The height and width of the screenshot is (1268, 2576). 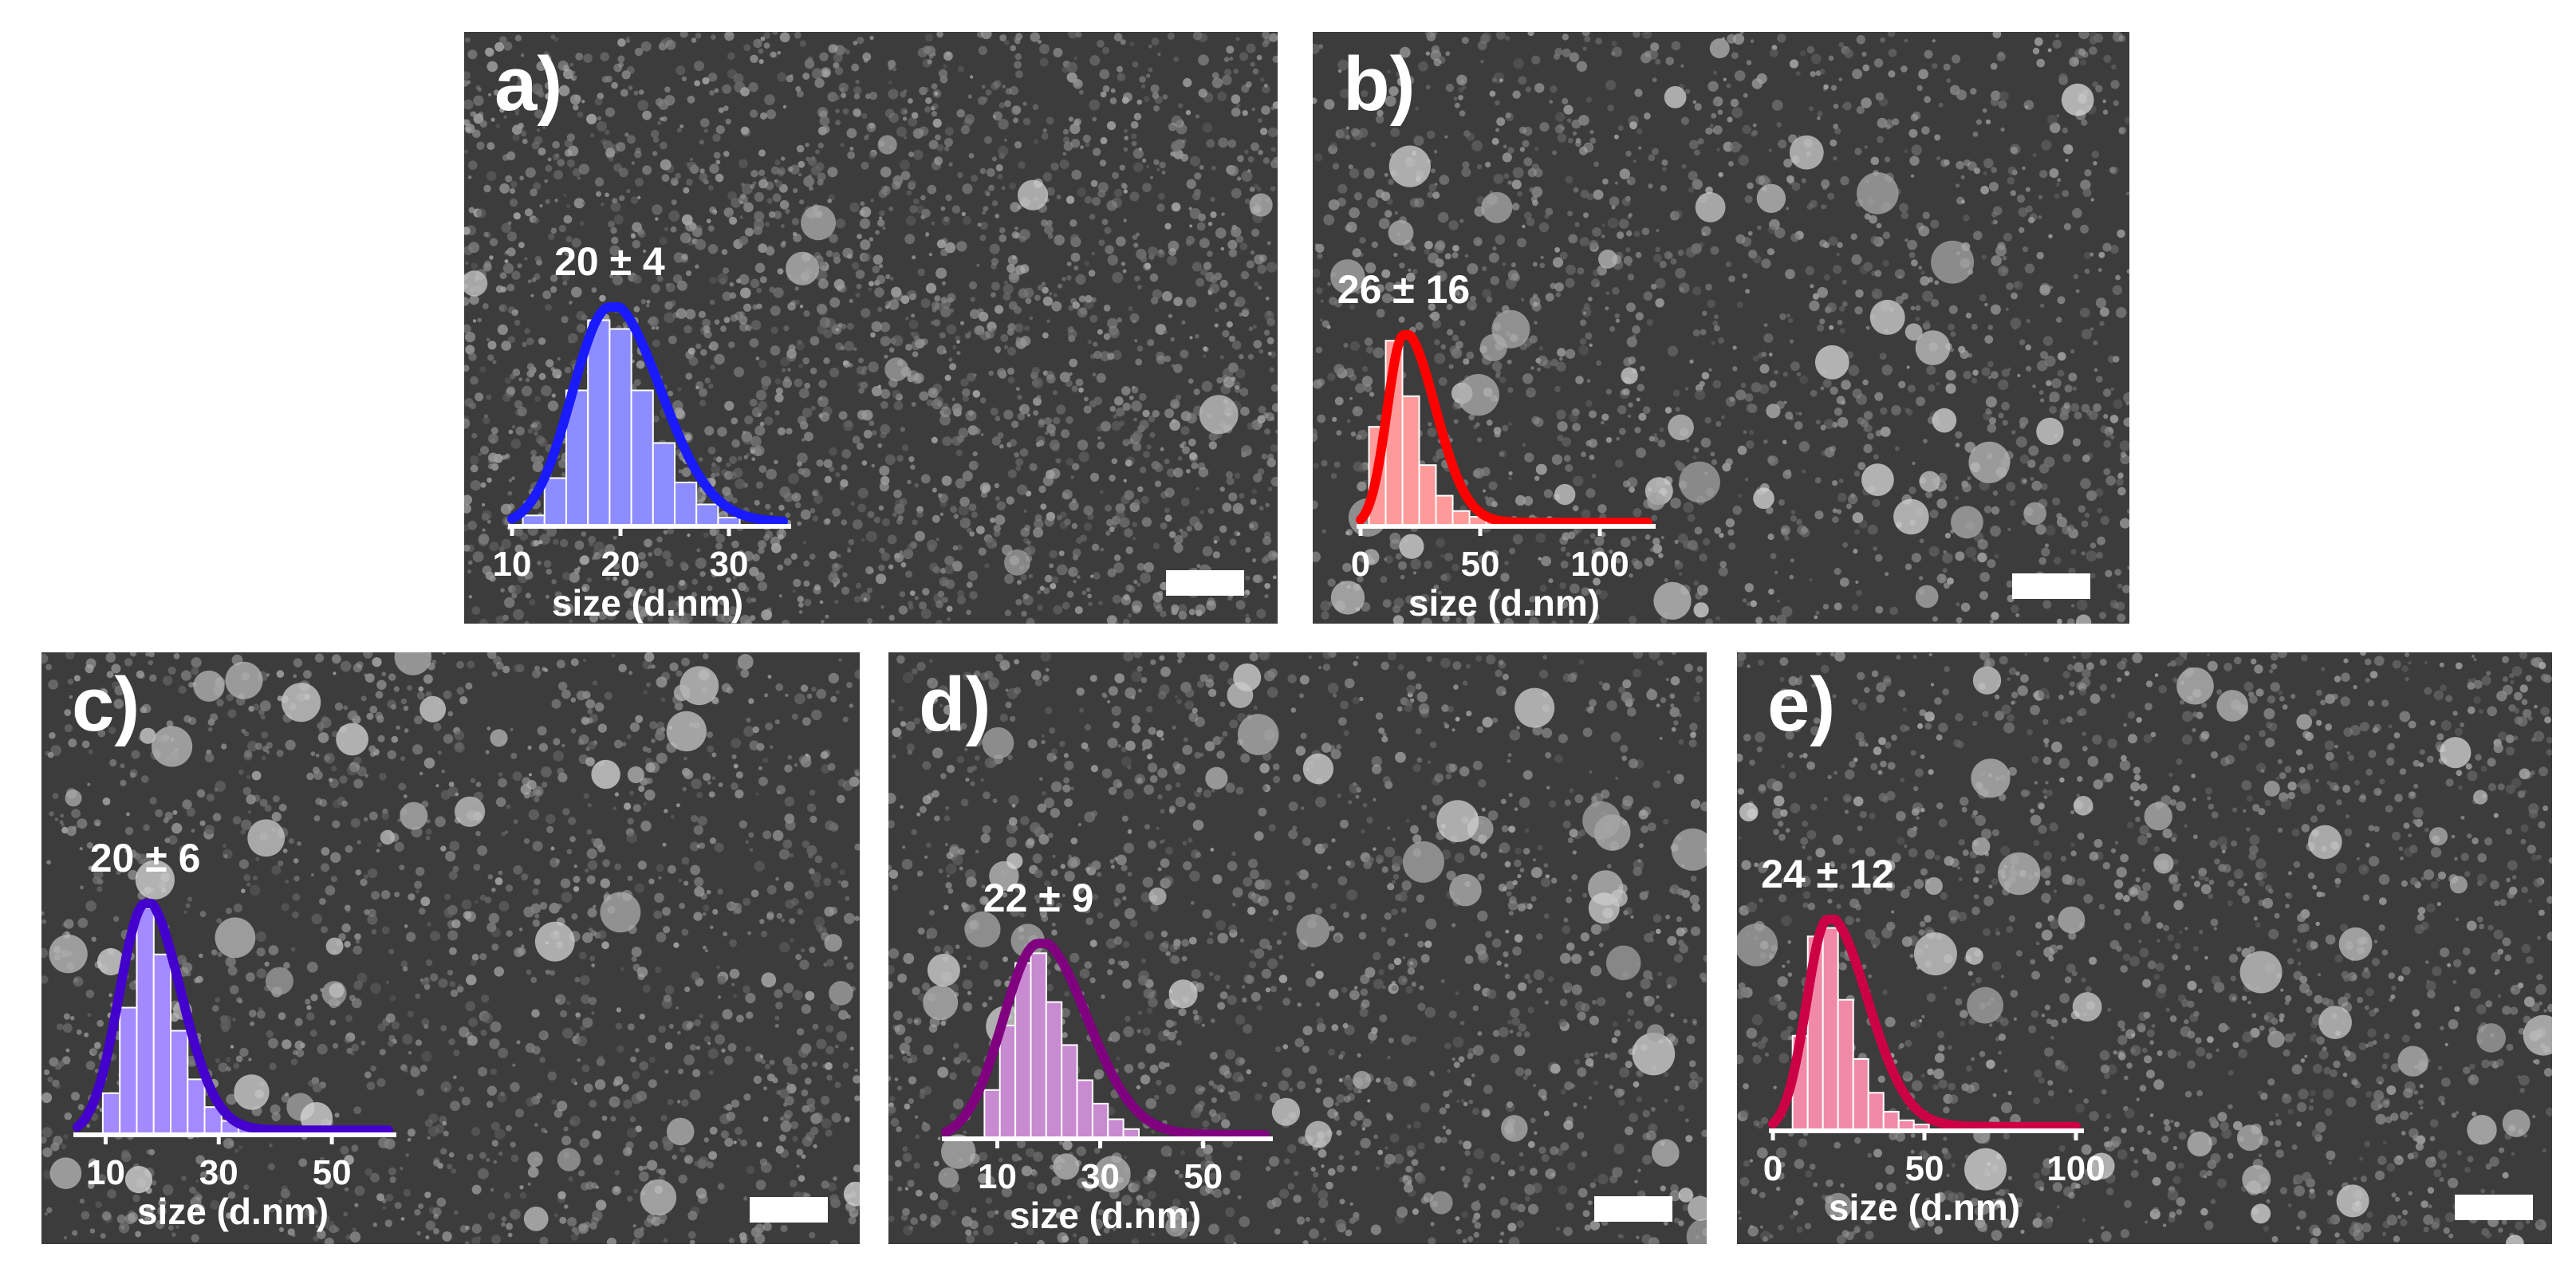 What do you see at coordinates (145, 858) in the screenshot?
I see `size-stat-label: 20 ± 6` at bounding box center [145, 858].